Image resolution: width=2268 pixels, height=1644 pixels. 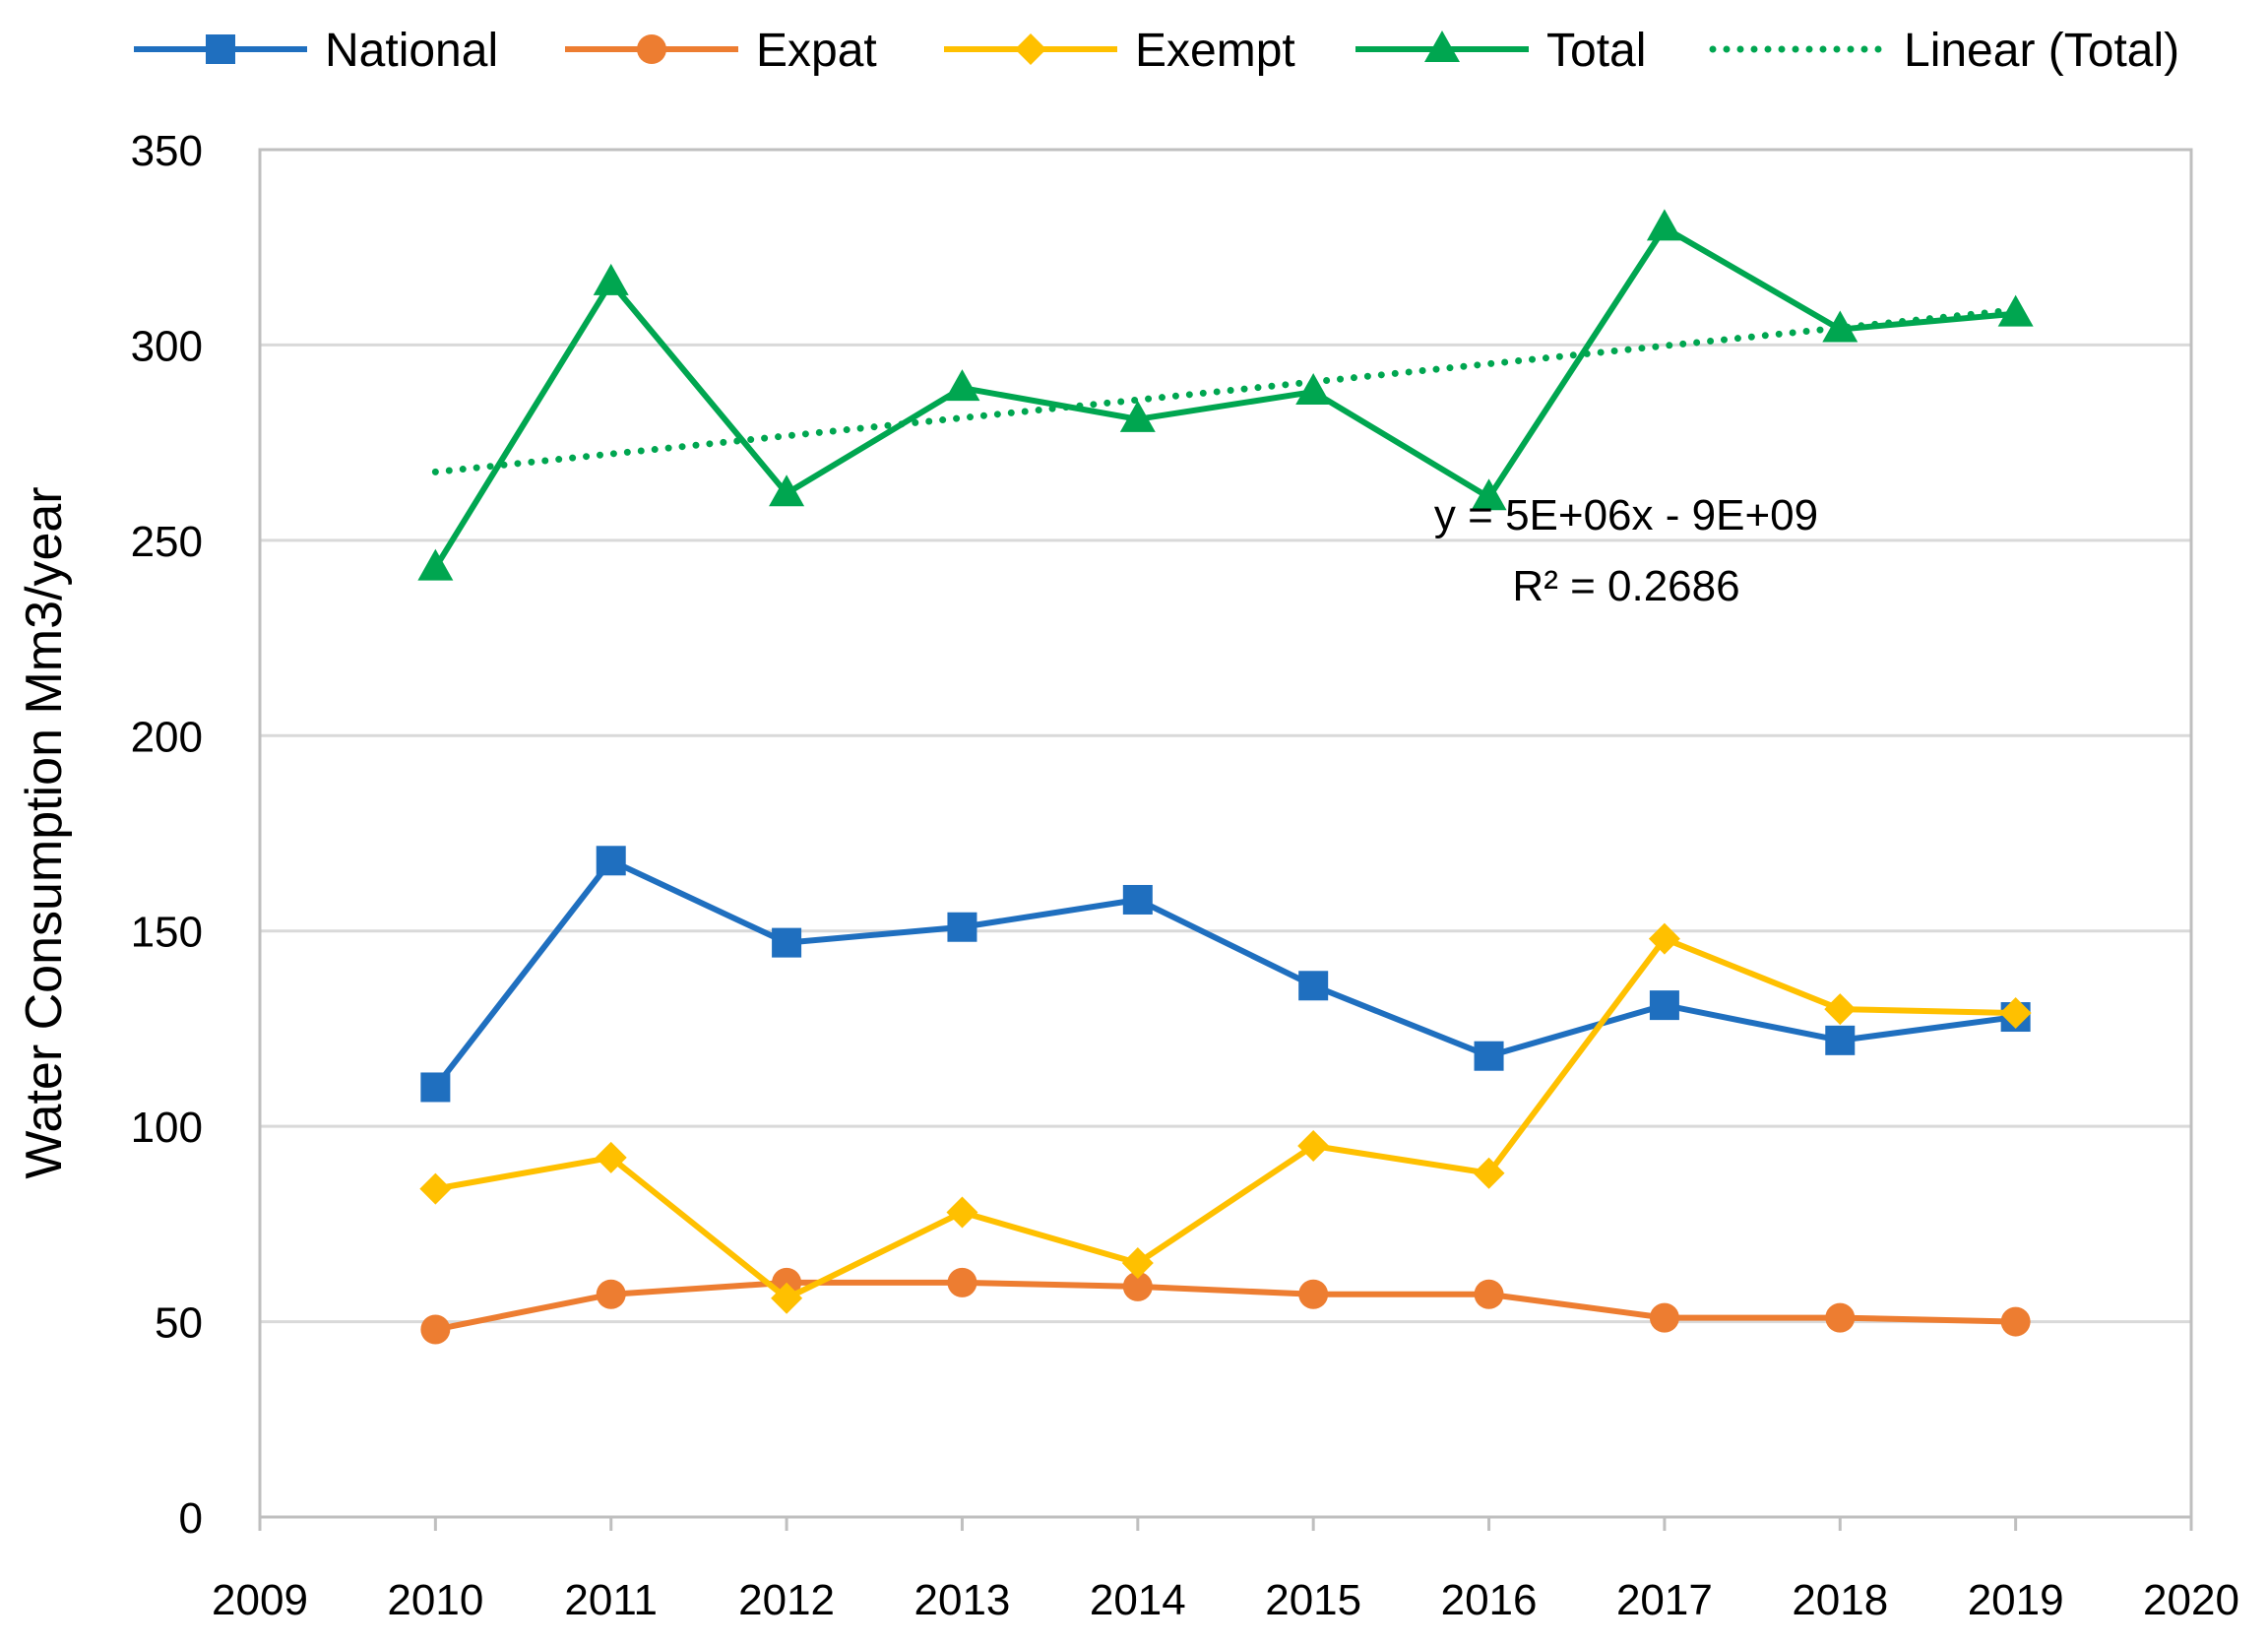 What do you see at coordinates (786, 1600) in the screenshot?
I see `x-tick-label-2012: 2012` at bounding box center [786, 1600].